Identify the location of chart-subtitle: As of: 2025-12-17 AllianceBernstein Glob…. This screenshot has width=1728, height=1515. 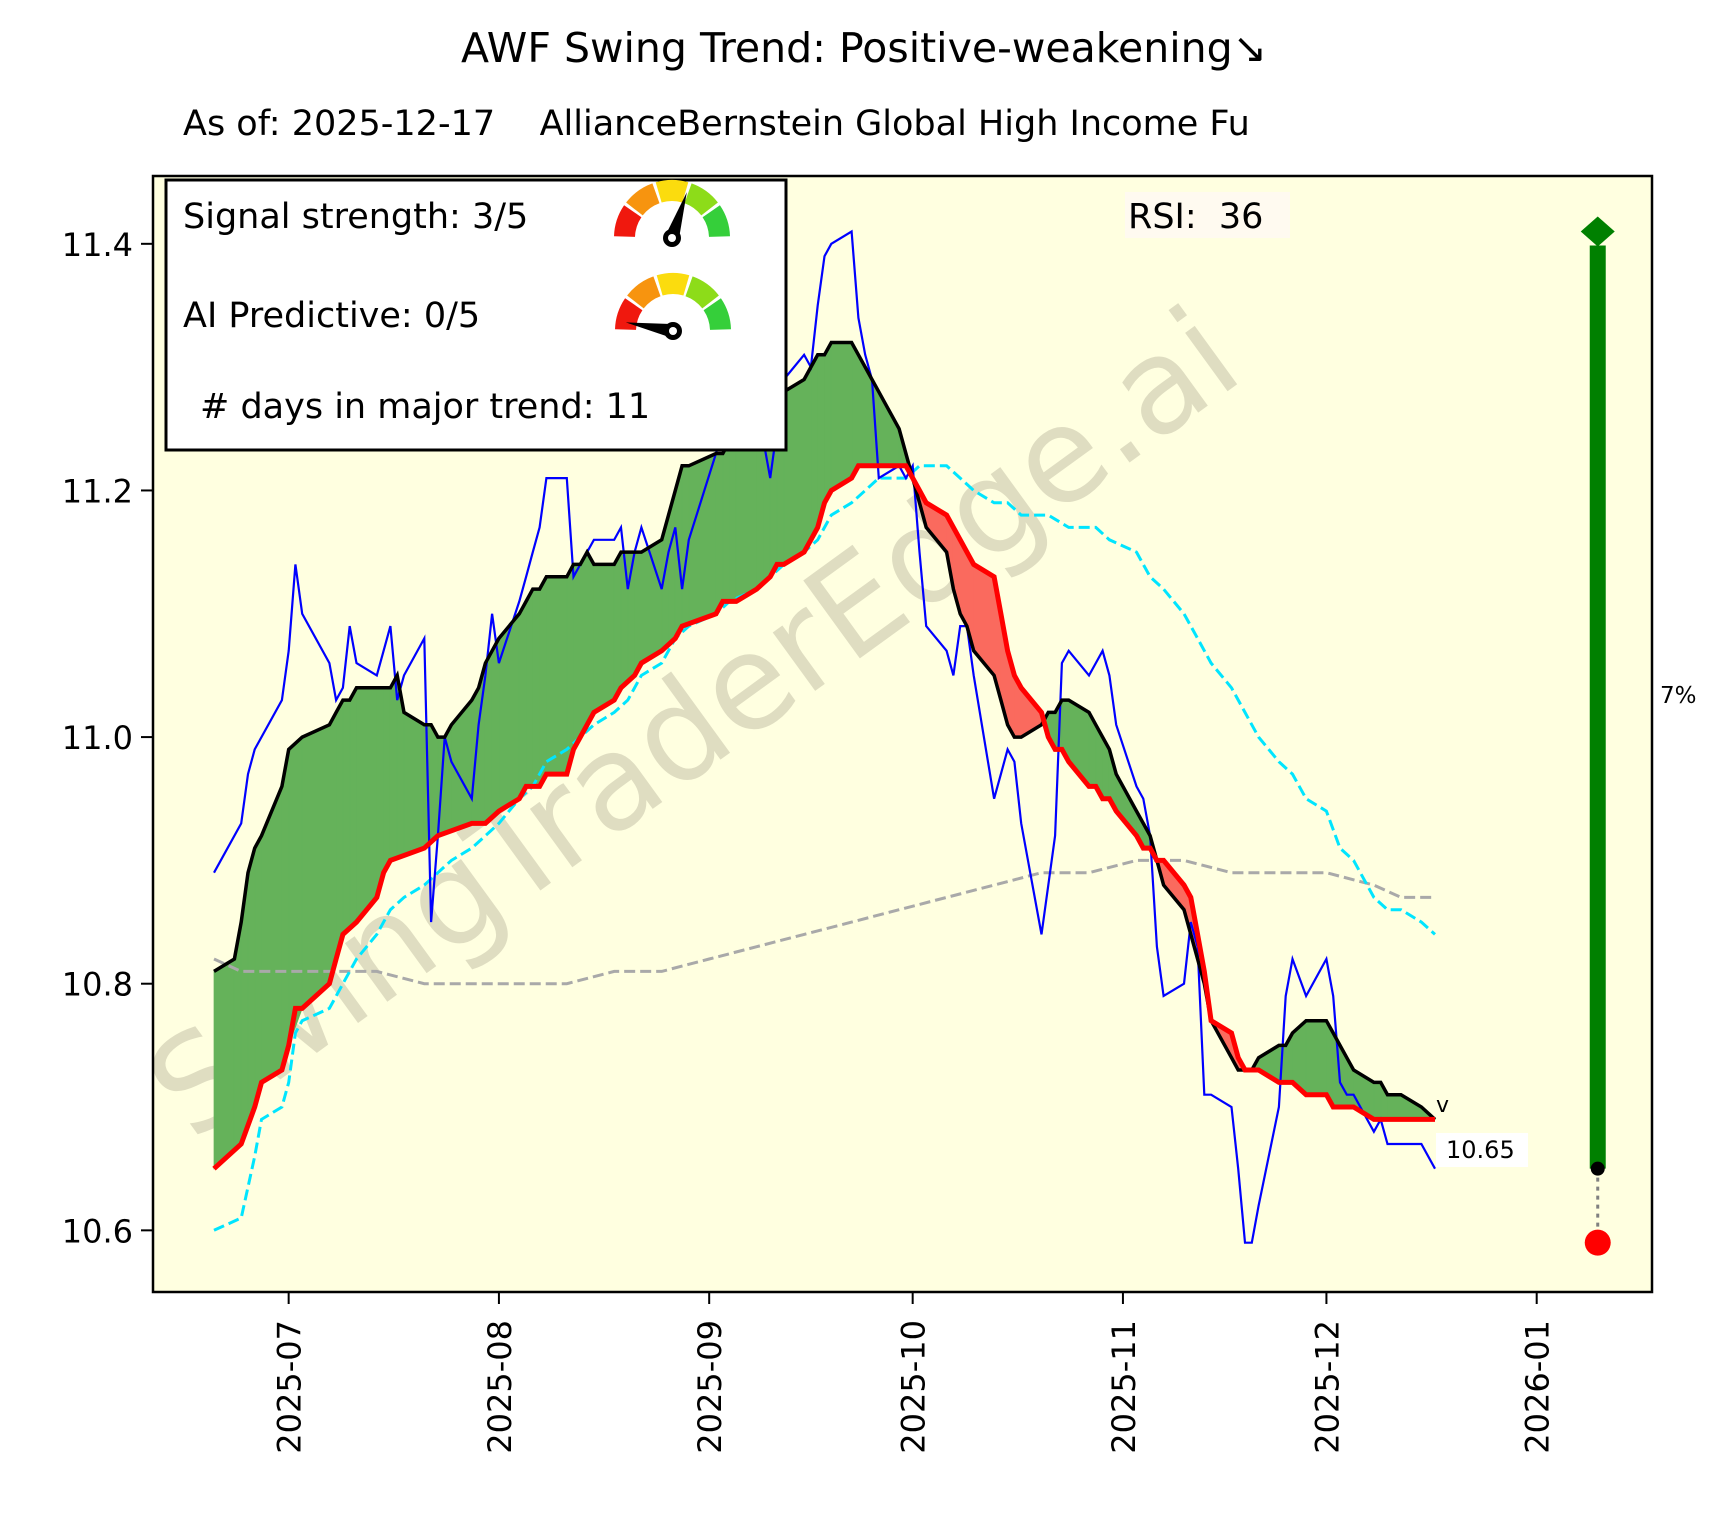
(716, 124).